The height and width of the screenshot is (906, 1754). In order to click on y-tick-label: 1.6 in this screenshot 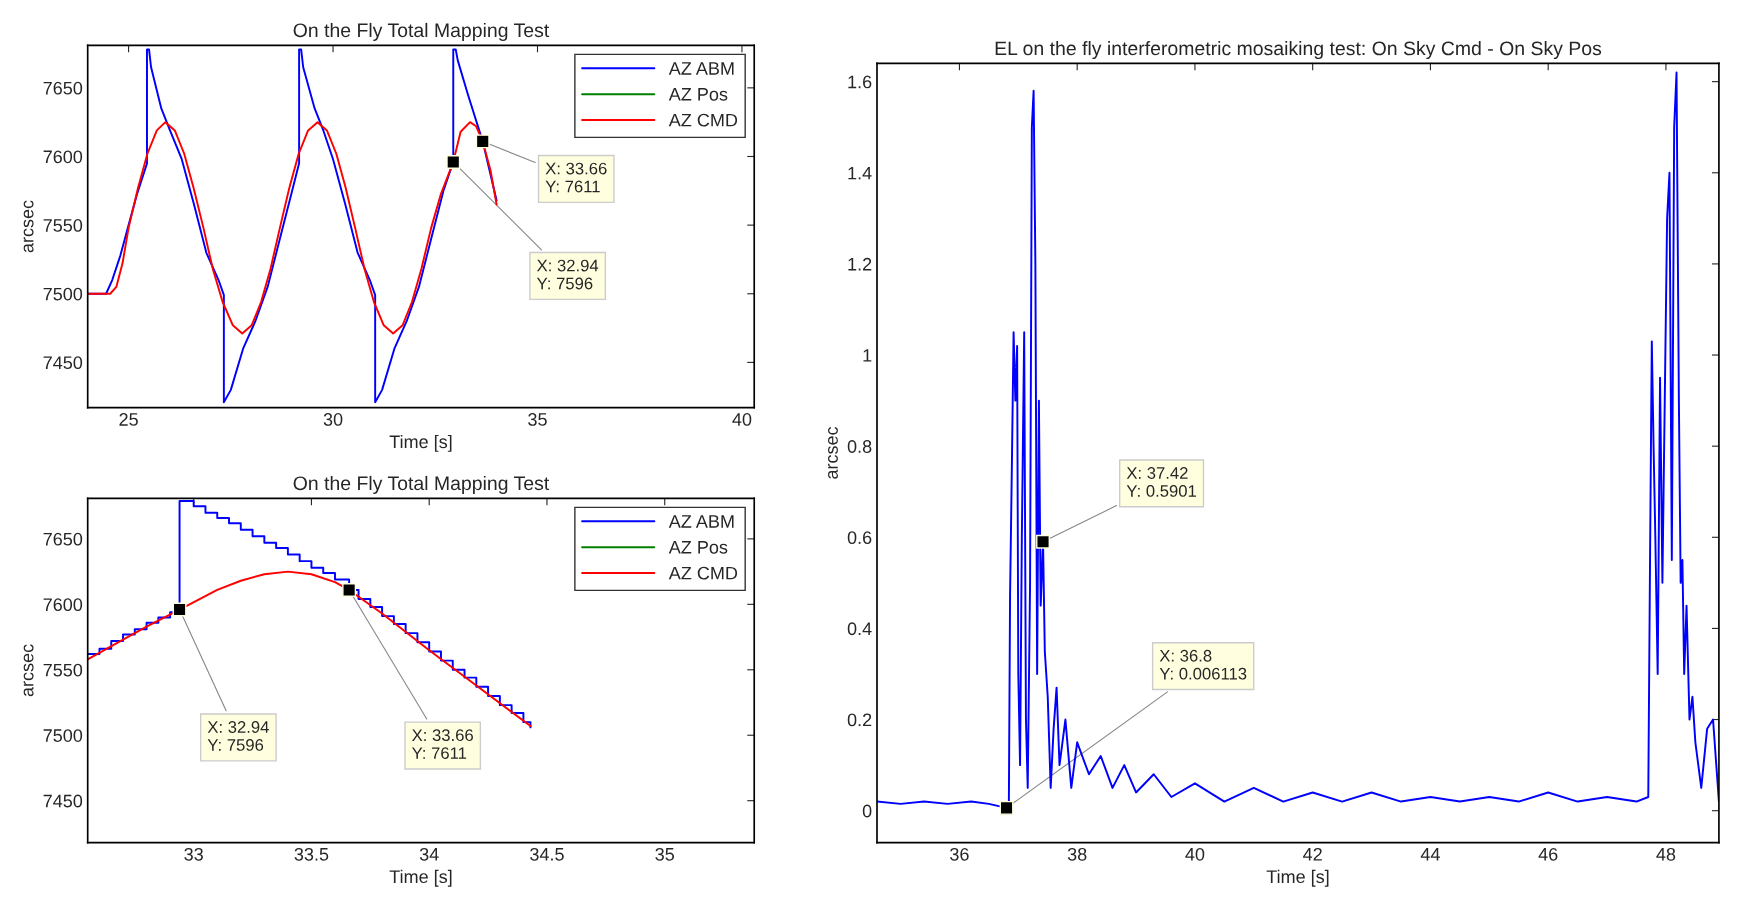, I will do `click(860, 82)`.